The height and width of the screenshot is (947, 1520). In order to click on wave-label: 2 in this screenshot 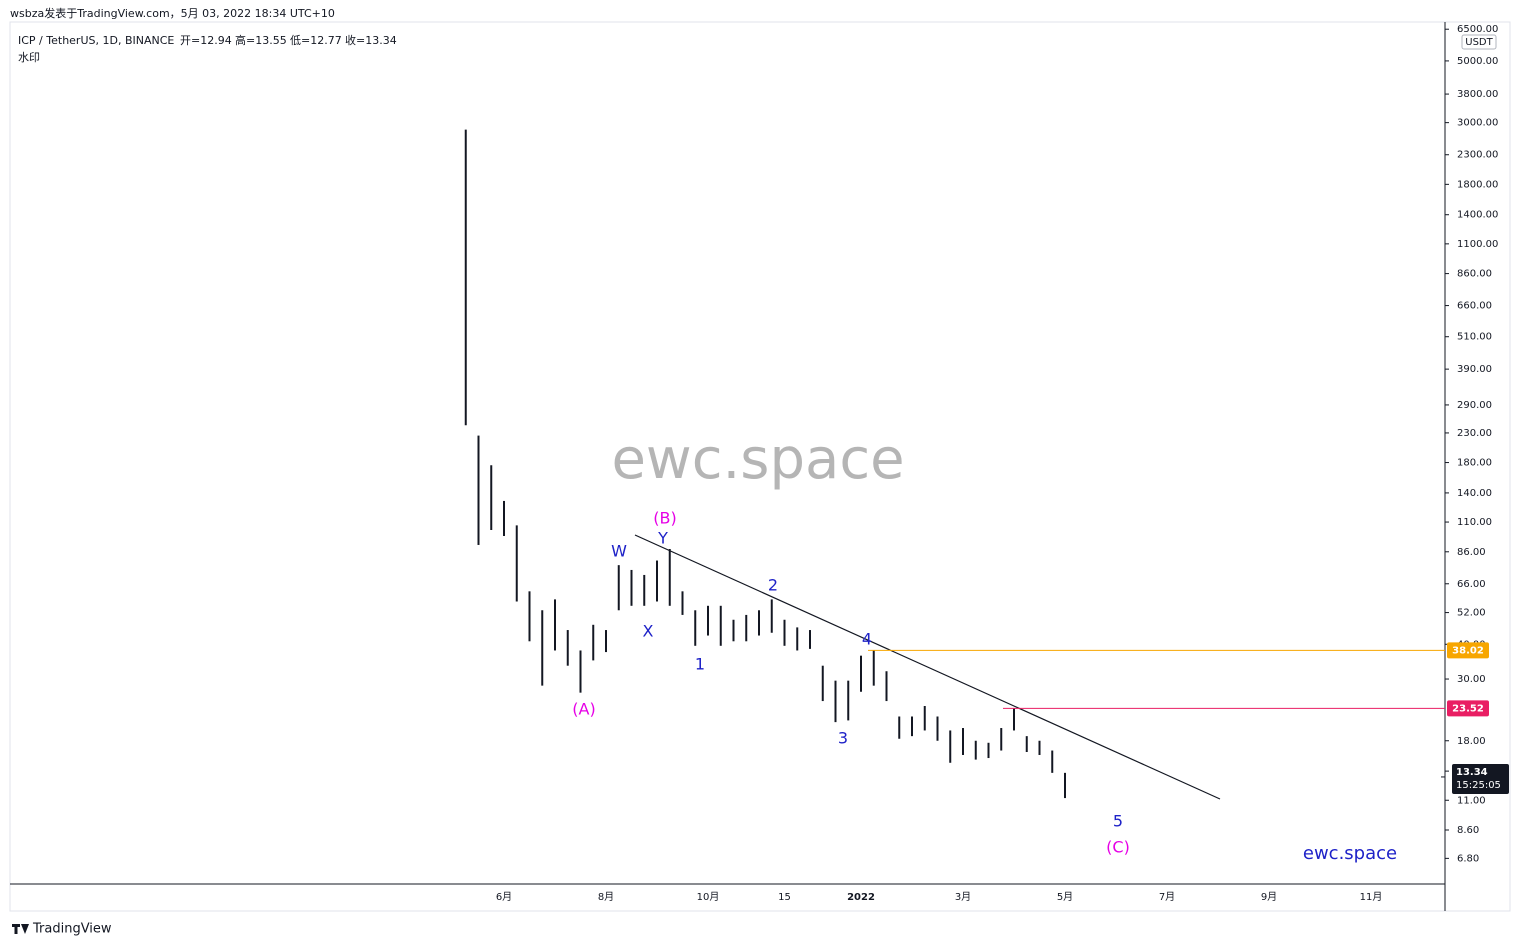, I will do `click(773, 585)`.